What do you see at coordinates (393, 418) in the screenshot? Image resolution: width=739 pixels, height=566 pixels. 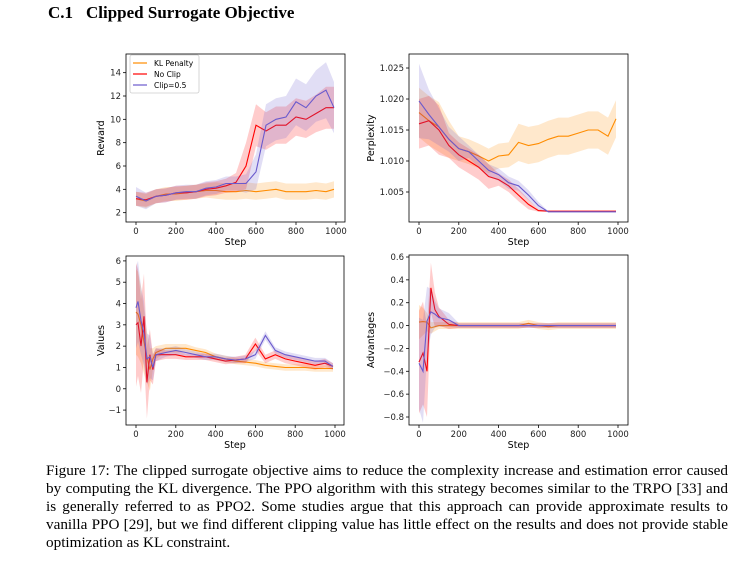 I see `y-tick-label: −0.8` at bounding box center [393, 418].